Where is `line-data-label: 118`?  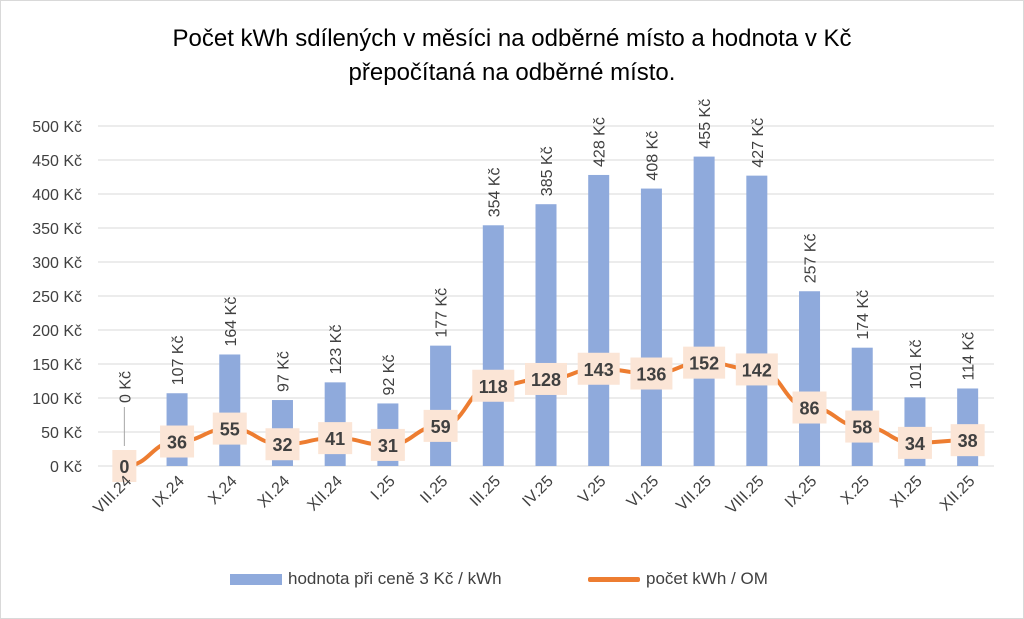
line-data-label: 118 is located at coordinates (493, 387).